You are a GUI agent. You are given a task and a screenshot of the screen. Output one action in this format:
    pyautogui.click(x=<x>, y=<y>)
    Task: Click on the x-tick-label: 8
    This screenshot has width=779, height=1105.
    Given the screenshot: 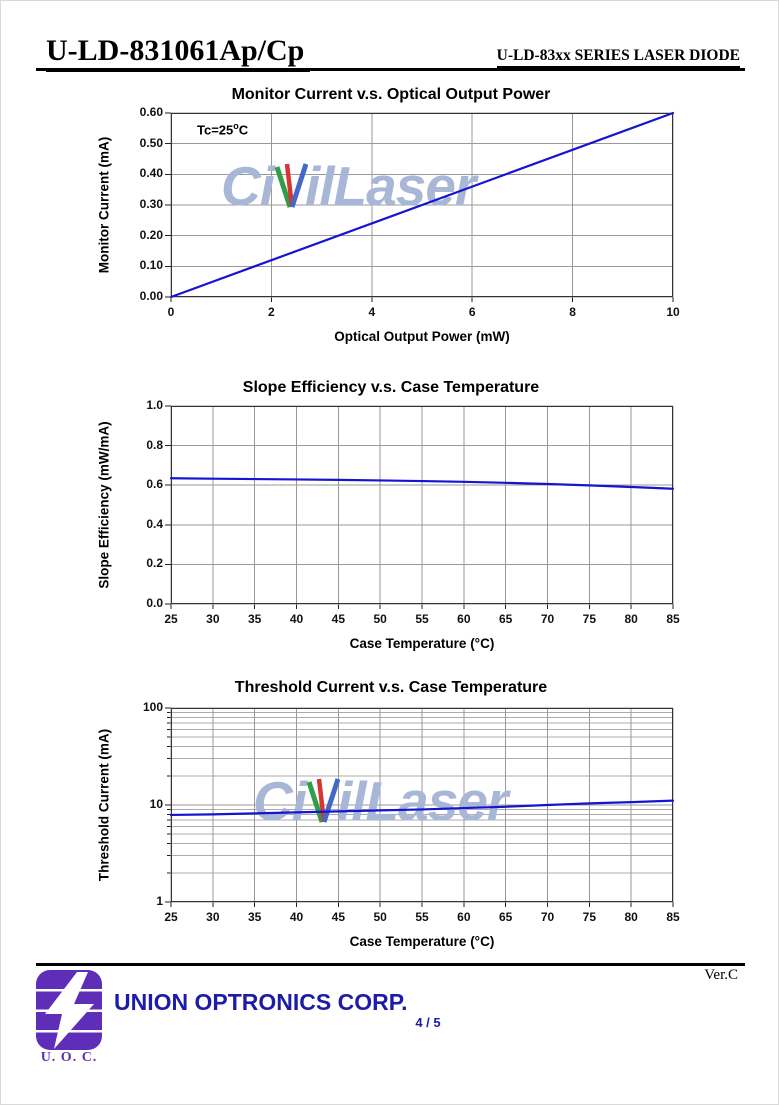 What is the action you would take?
    pyautogui.click(x=572, y=312)
    